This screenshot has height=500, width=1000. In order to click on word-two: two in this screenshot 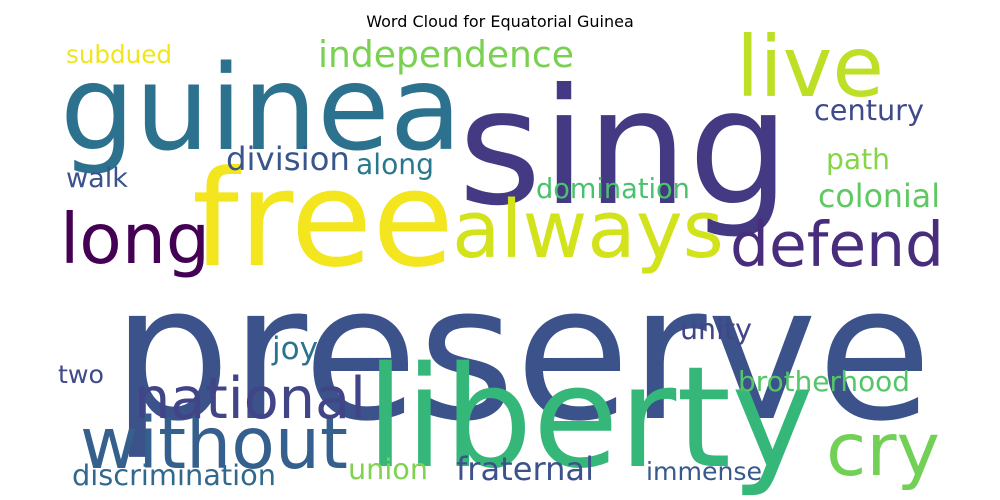, I will do `click(81, 374)`.